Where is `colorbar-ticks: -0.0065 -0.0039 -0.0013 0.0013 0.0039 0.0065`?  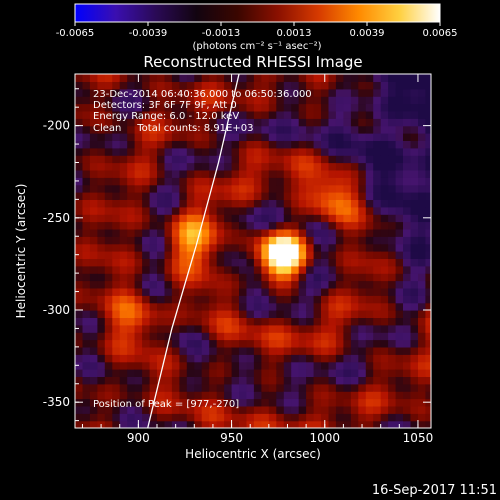 colorbar-ticks: -0.0065 -0.0039 -0.0013 0.0013 0.0039 0.0065 is located at coordinates (257, 30).